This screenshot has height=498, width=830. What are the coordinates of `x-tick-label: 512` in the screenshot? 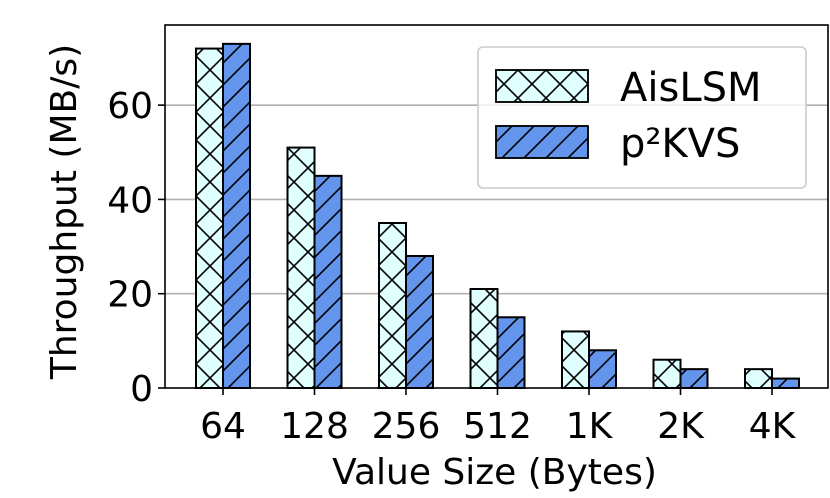 It's located at (497, 426).